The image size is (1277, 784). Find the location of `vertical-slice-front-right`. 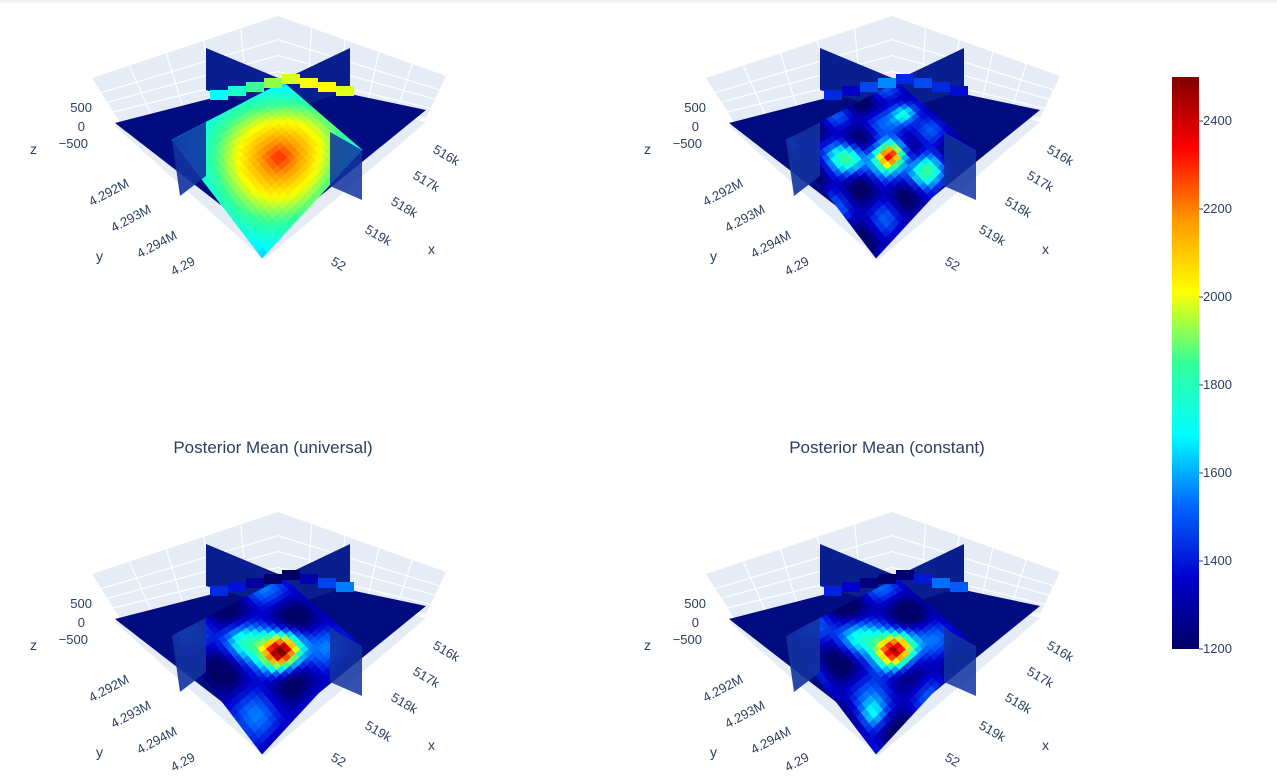

vertical-slice-front-right is located at coordinates (346, 166).